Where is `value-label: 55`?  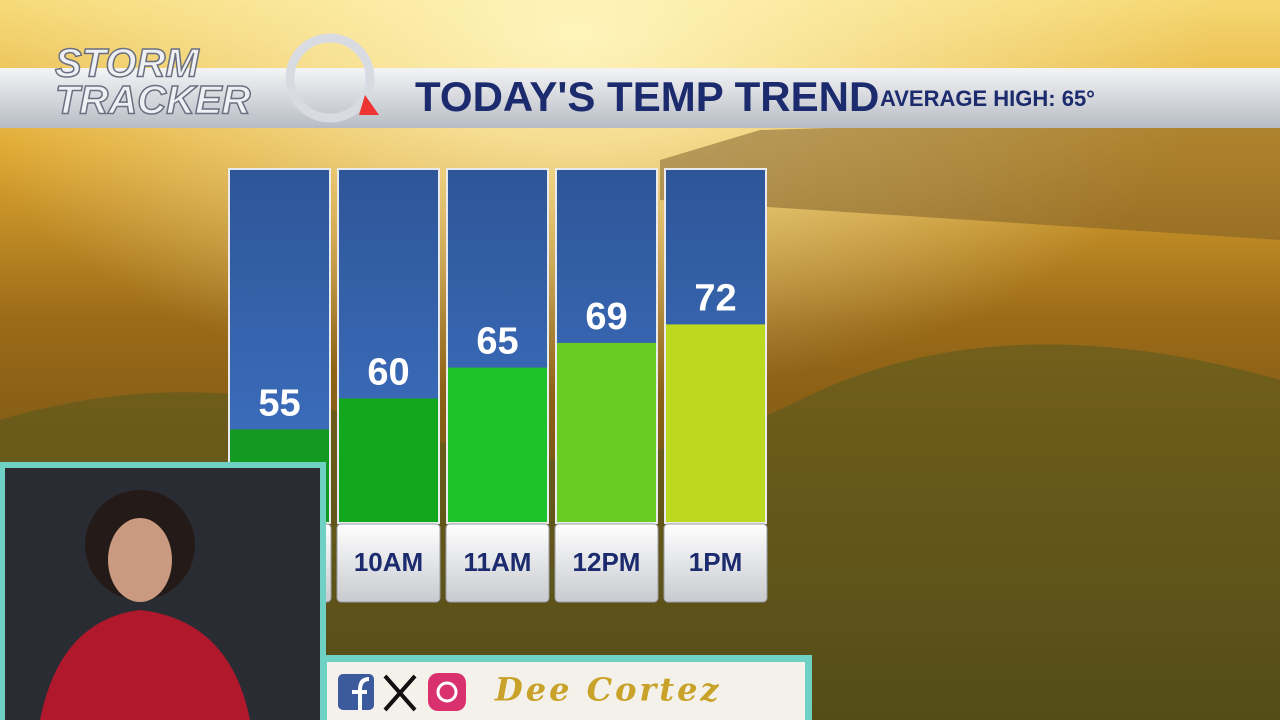
value-label: 55 is located at coordinates (279, 403).